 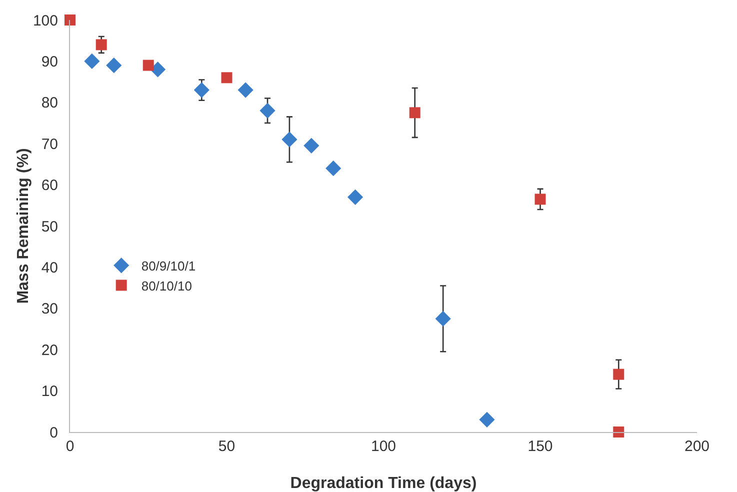 What do you see at coordinates (49, 267) in the screenshot?
I see `y-tick-label: 40` at bounding box center [49, 267].